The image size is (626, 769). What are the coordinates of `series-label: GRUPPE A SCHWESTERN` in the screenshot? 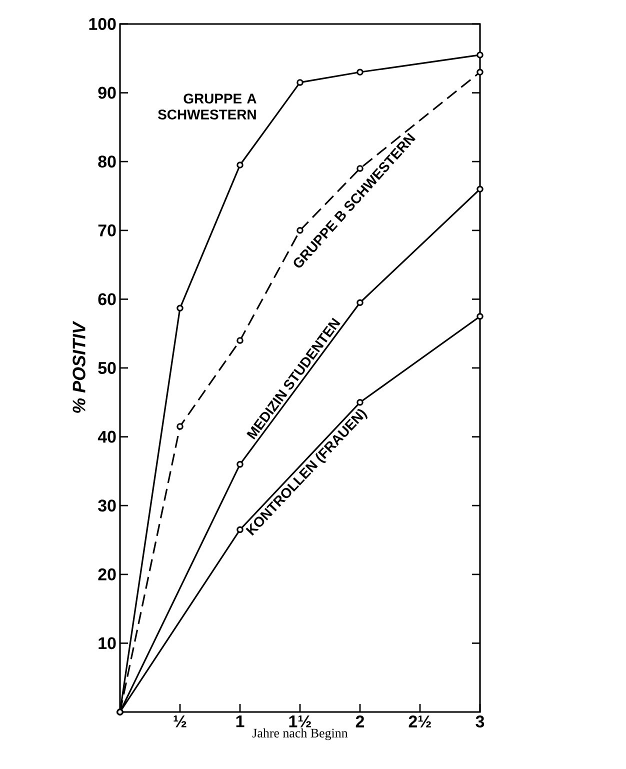 It's located at (207, 107).